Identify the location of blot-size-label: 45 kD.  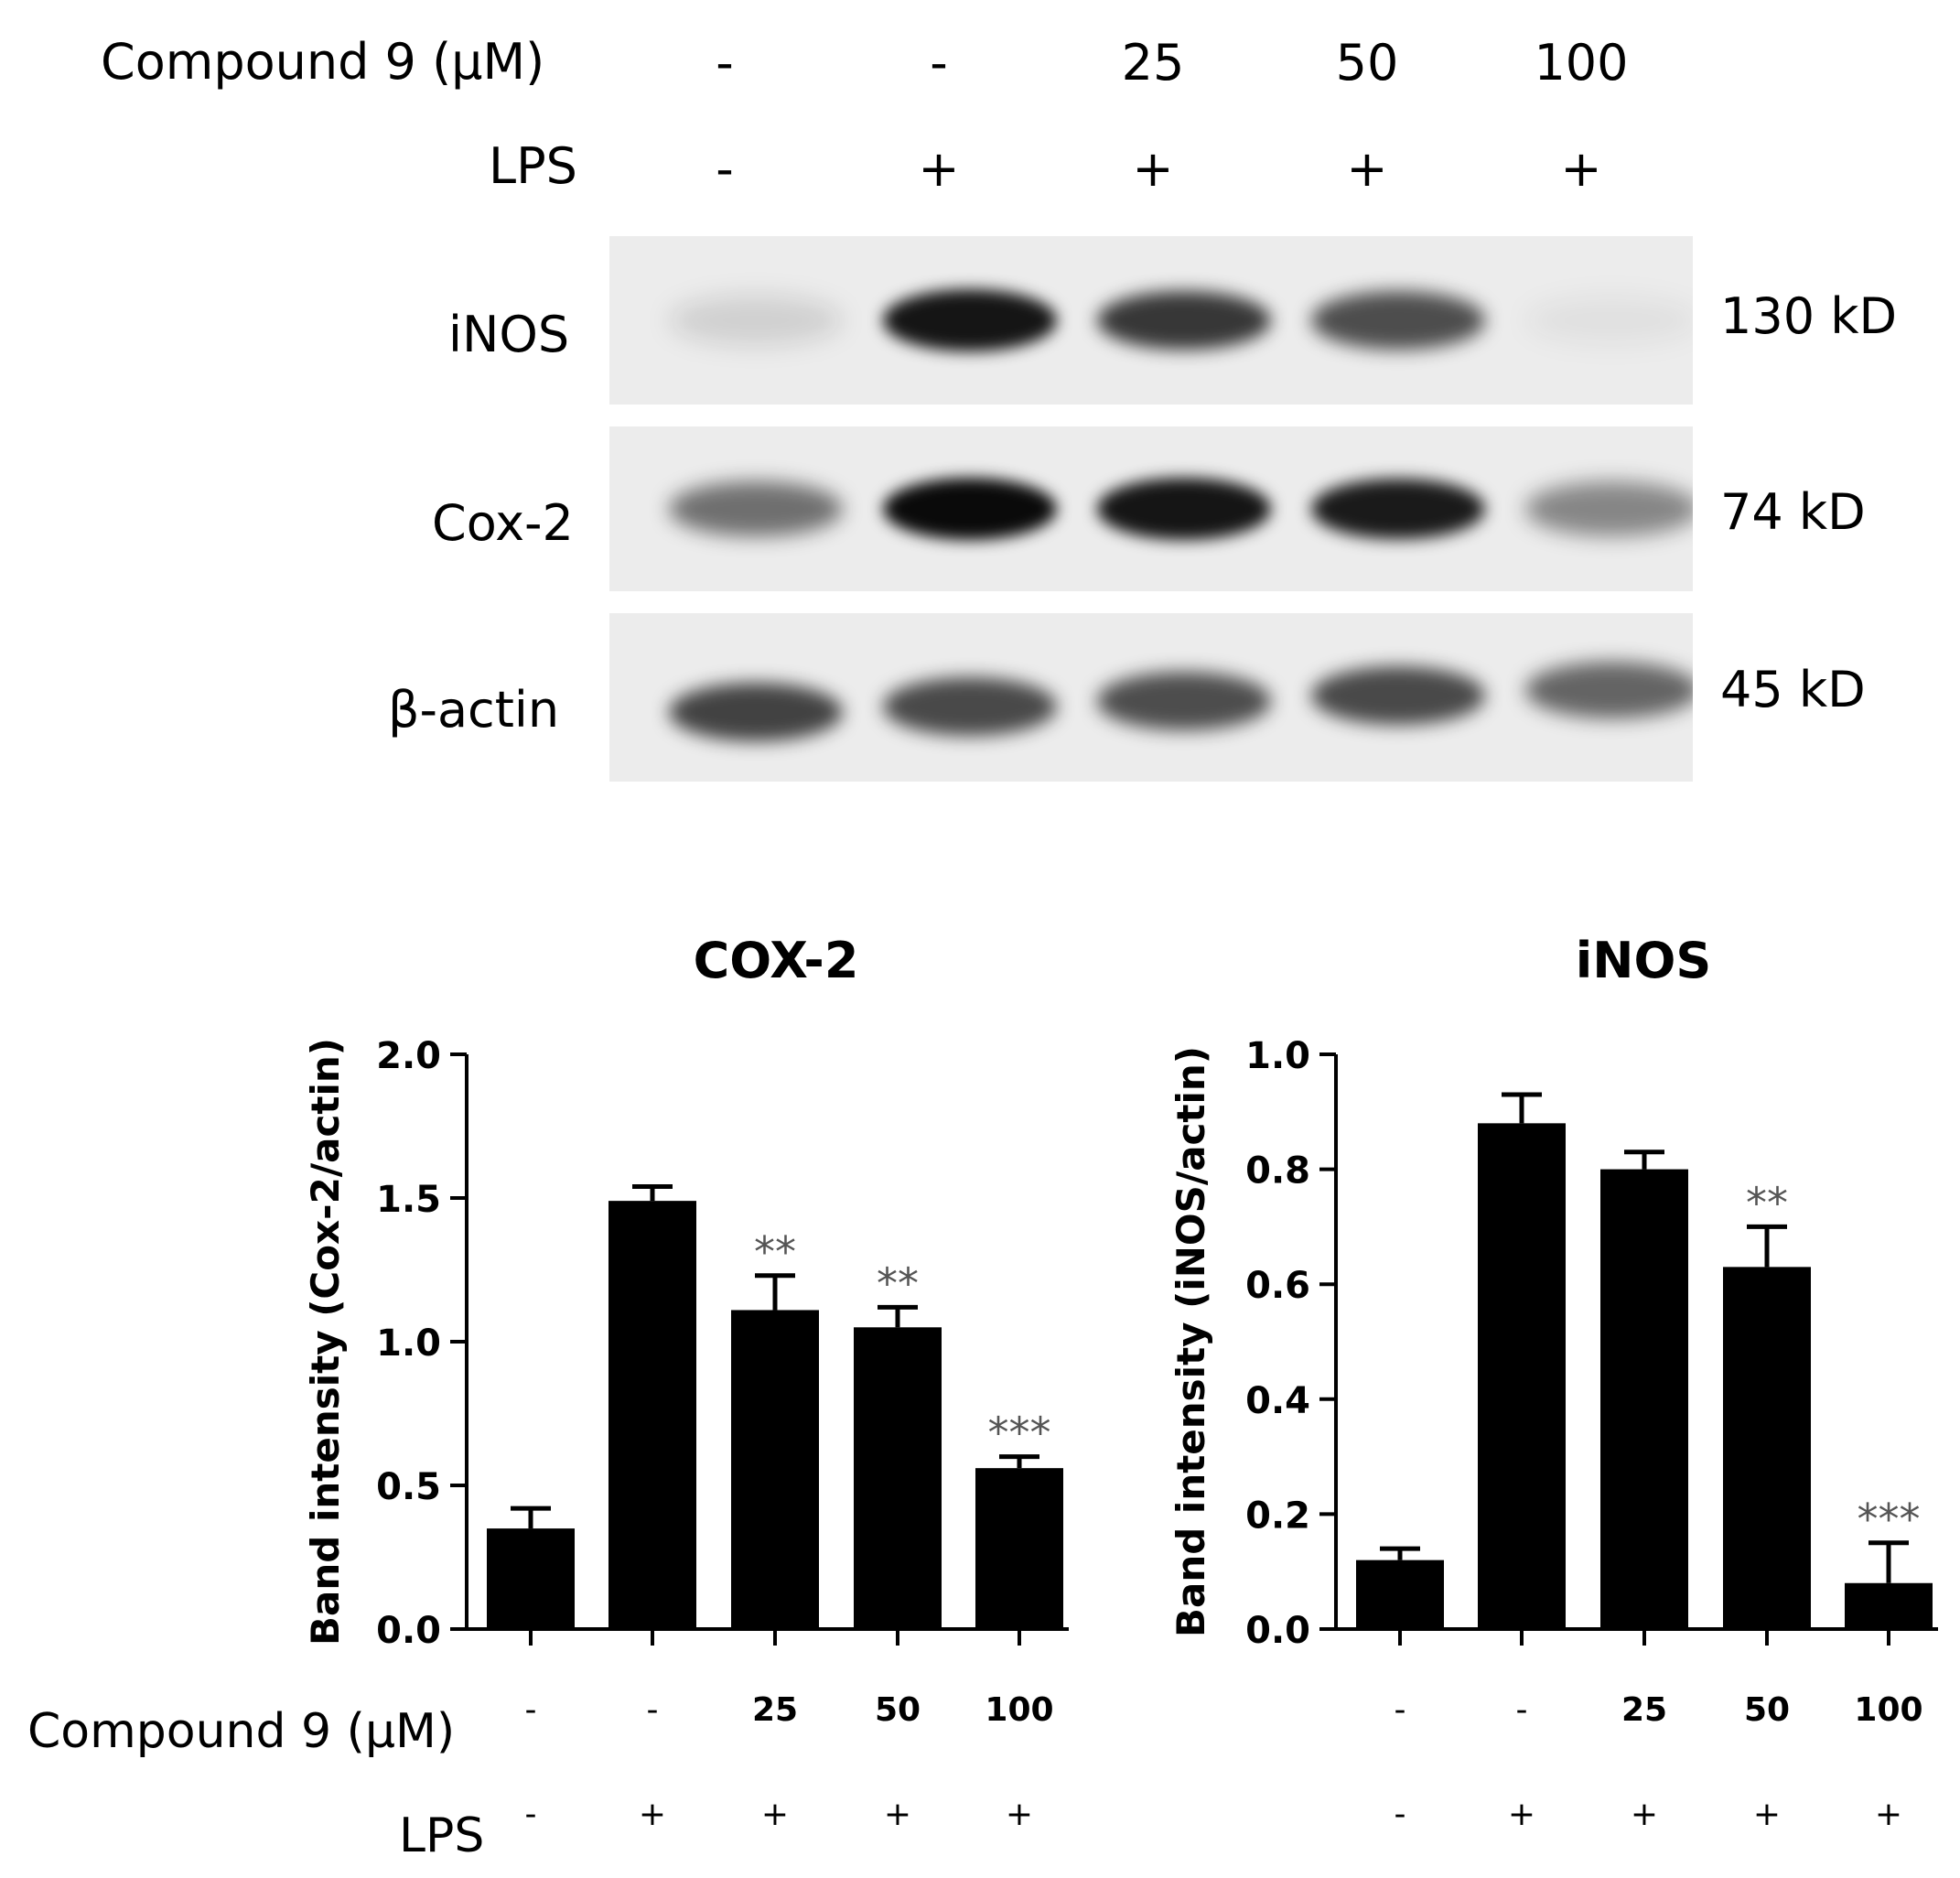
(1793, 689).